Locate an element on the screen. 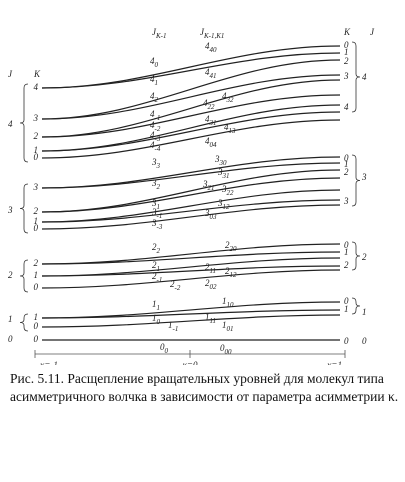 The height and width of the screenshot is (482, 405). level-label: 422 is located at coordinates (209, 104).